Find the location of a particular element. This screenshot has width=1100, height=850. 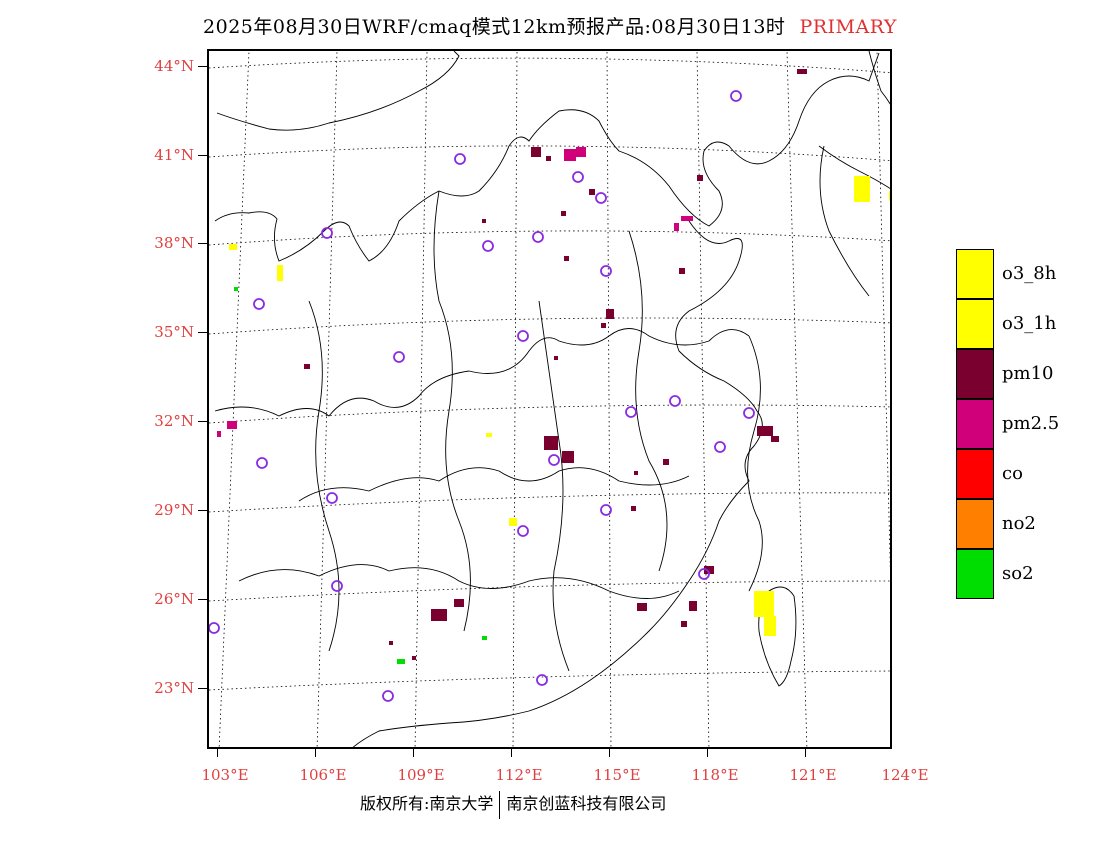

lon-label-121: 121°E is located at coordinates (813, 775).